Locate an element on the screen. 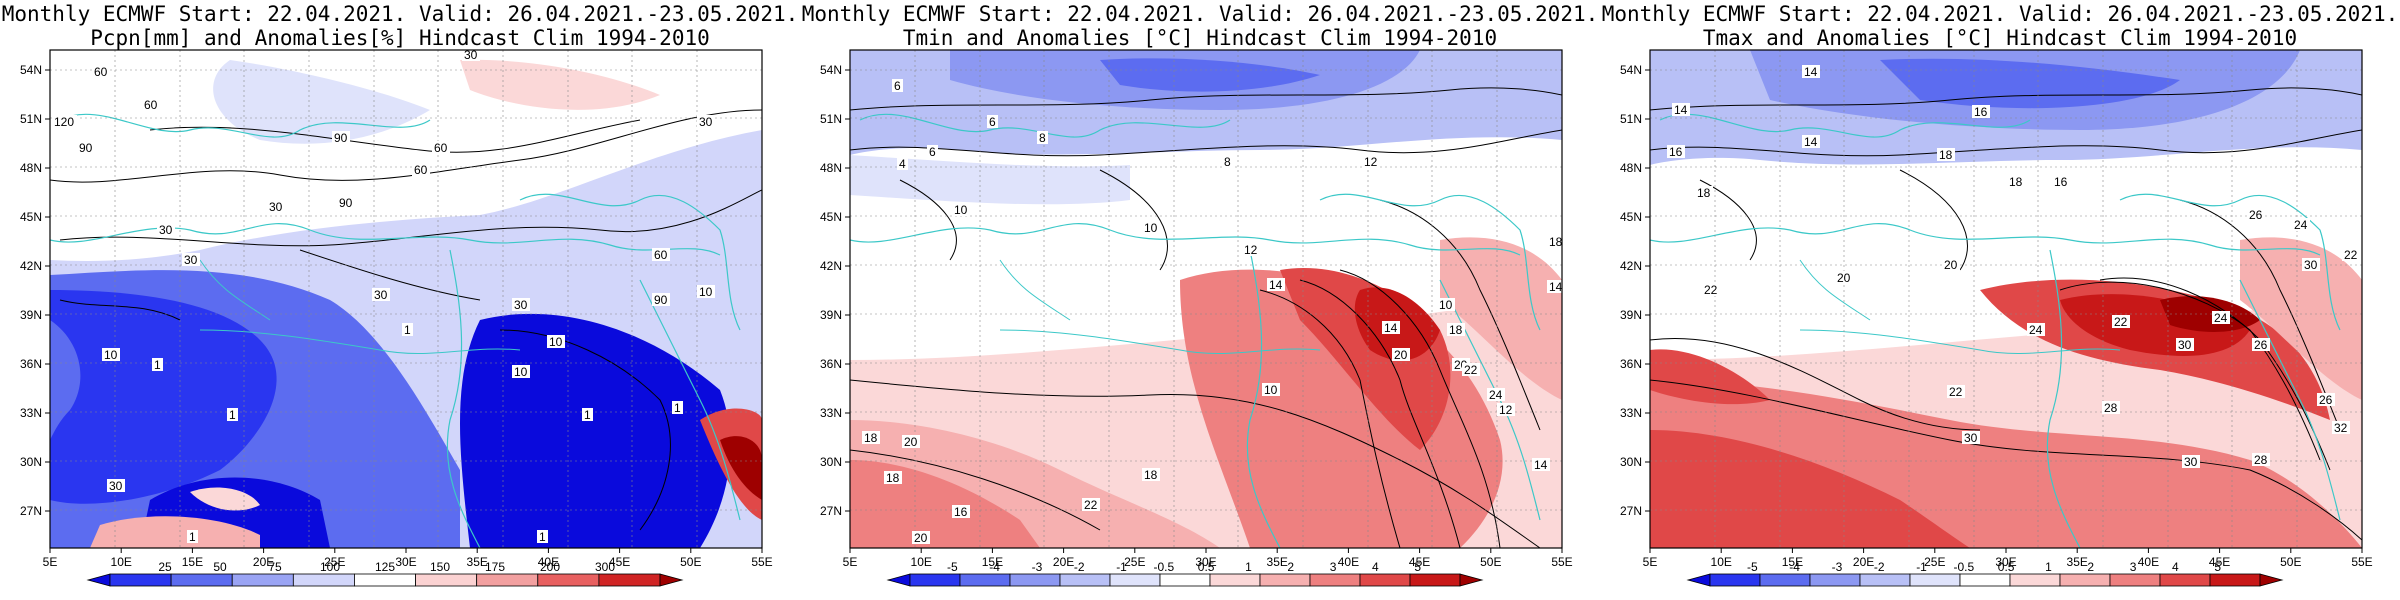  colorbar-label: 50 is located at coordinates (220, 567).